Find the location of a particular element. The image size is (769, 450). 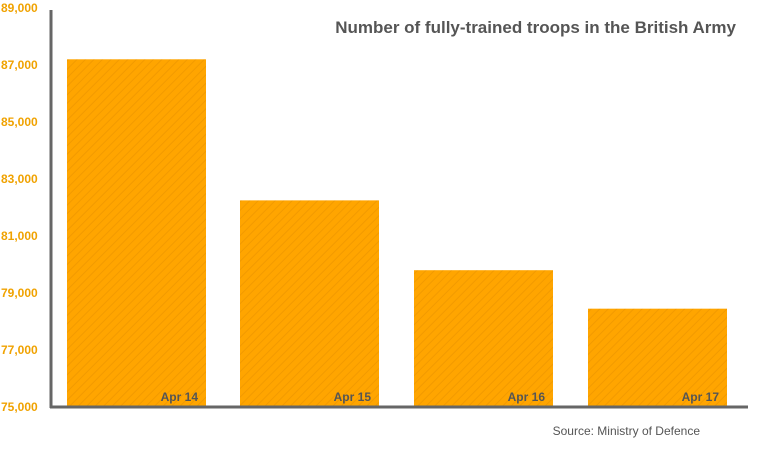

y-tick-label: 77,000 is located at coordinates (19, 350).